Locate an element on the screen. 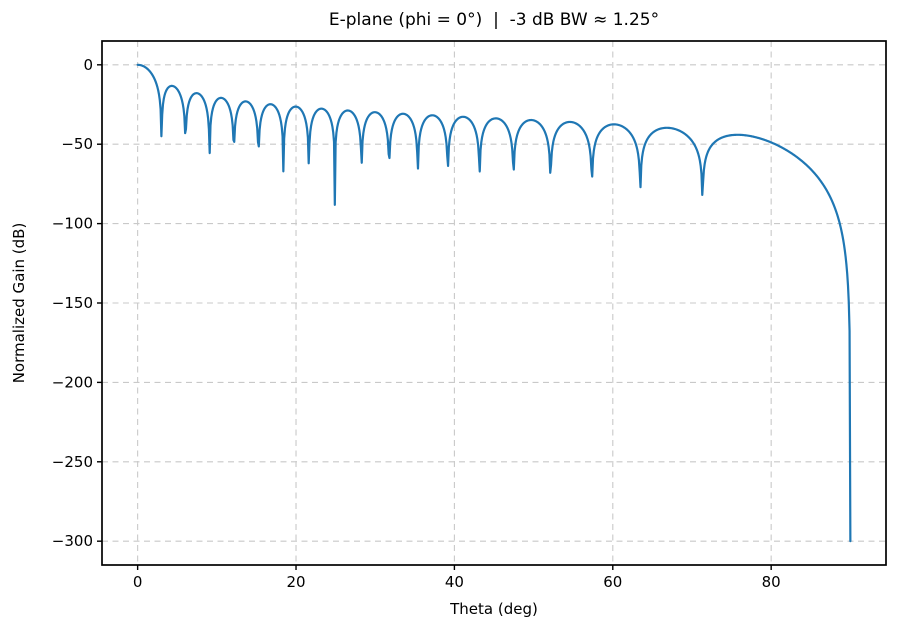  x-axis-label: Theta (deg) is located at coordinates (494, 609).